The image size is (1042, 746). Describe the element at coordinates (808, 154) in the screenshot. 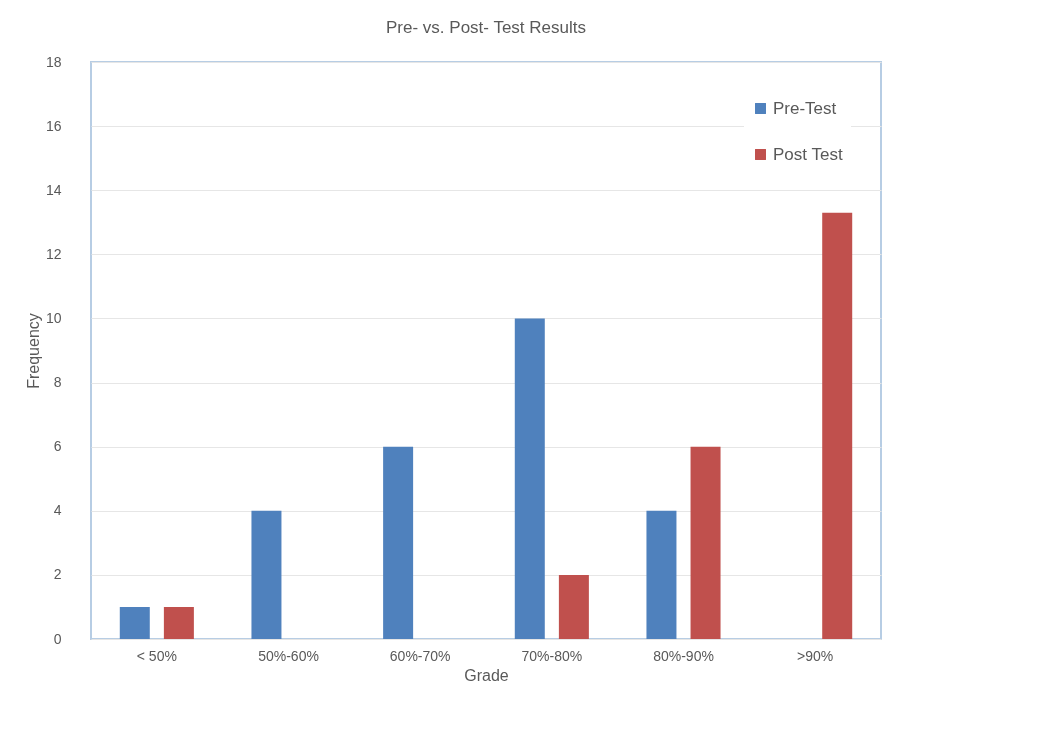

I see `legend-label: Post Test` at that location.